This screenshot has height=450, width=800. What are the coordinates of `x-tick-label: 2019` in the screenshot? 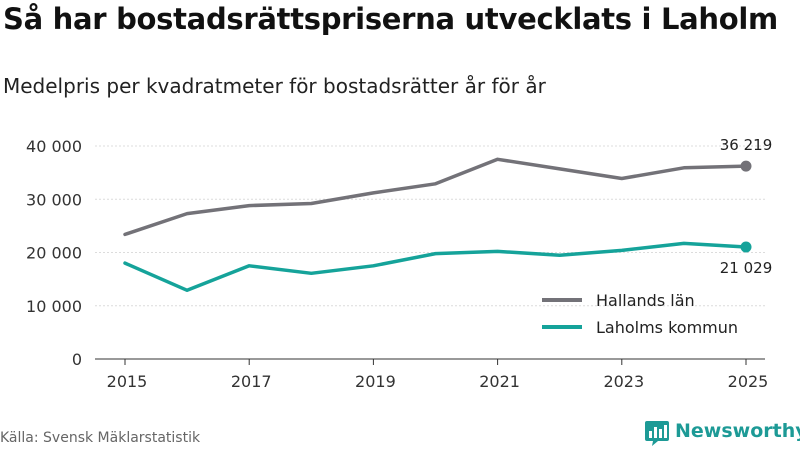 It's located at (375, 381).